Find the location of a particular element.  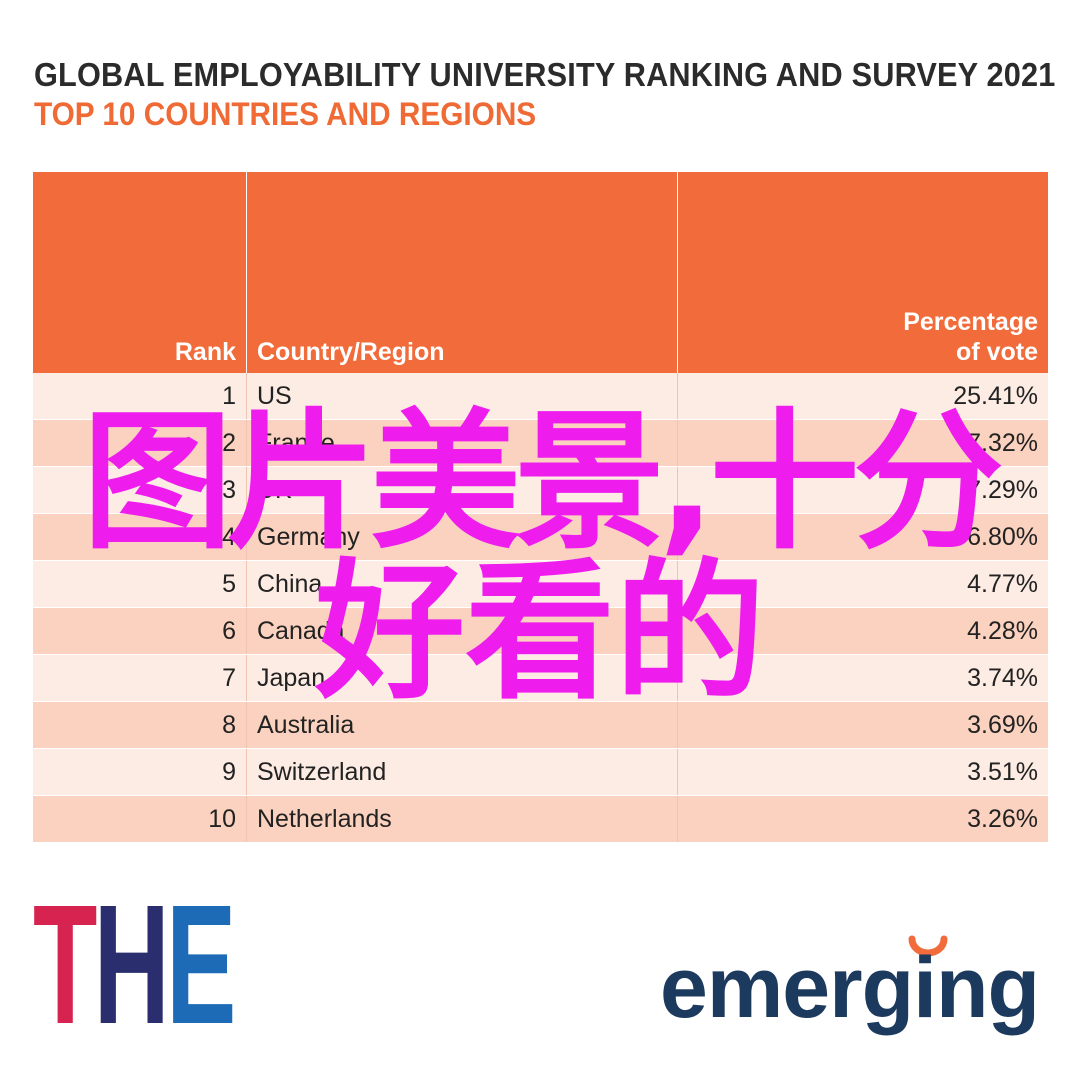

country-cell: Switzerland is located at coordinates (462, 772).